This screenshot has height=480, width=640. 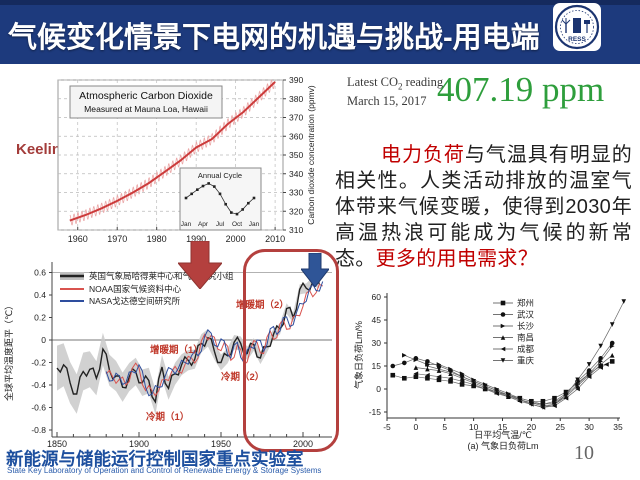 I want to click on svg-text: 360, so click(x=296, y=136).